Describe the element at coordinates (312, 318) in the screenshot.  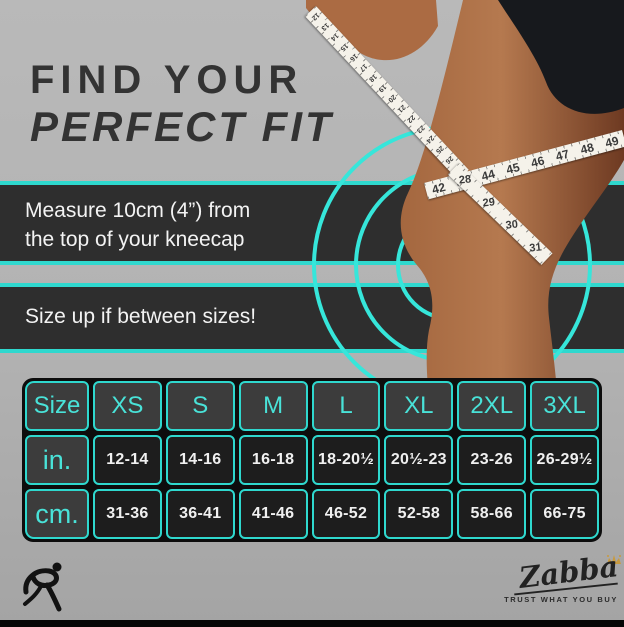
I see `size-up-banner: Size up if between sizes!` at that location.